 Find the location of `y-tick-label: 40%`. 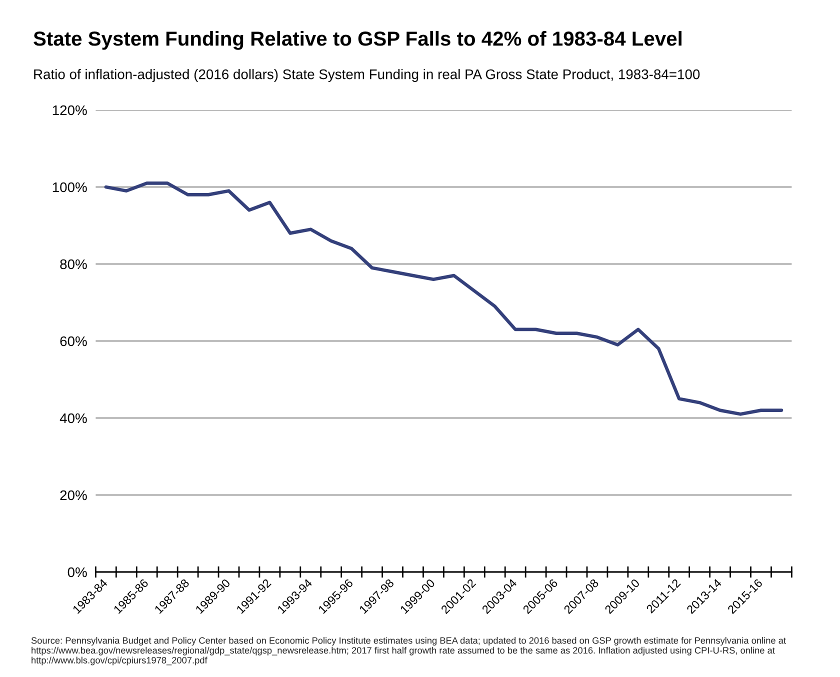

y-tick-label: 40% is located at coordinates (73, 418).